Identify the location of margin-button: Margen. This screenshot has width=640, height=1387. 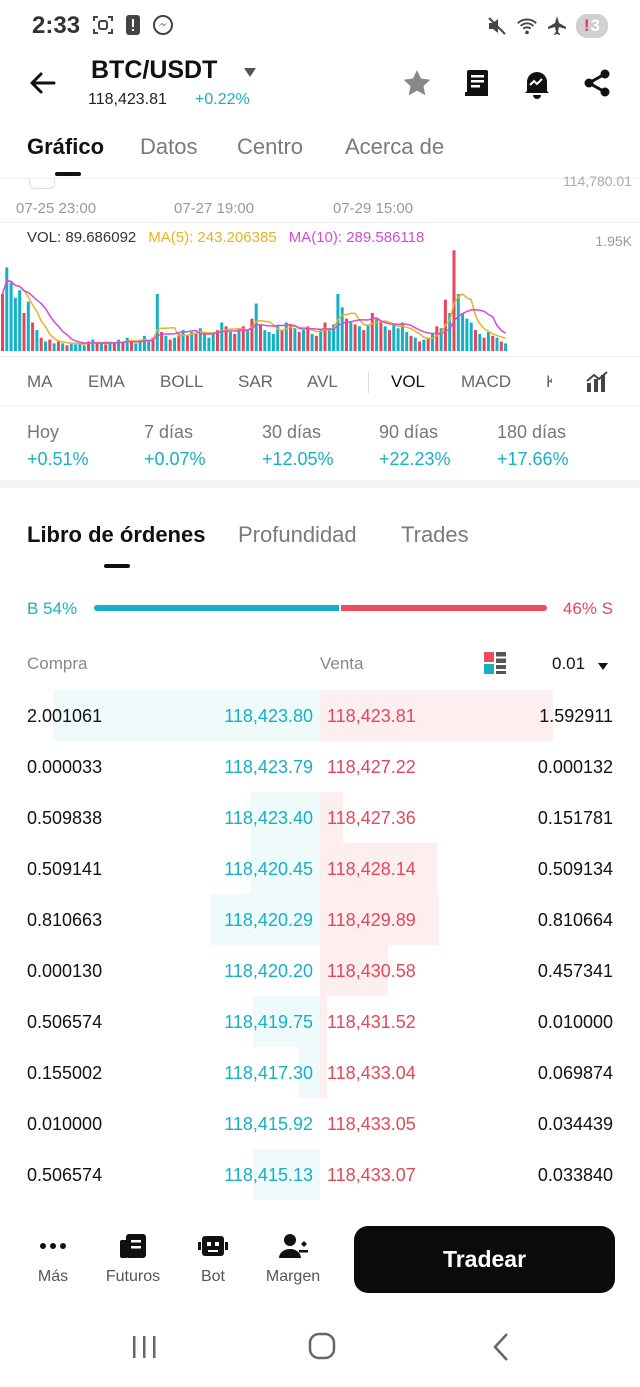
(293, 1259).